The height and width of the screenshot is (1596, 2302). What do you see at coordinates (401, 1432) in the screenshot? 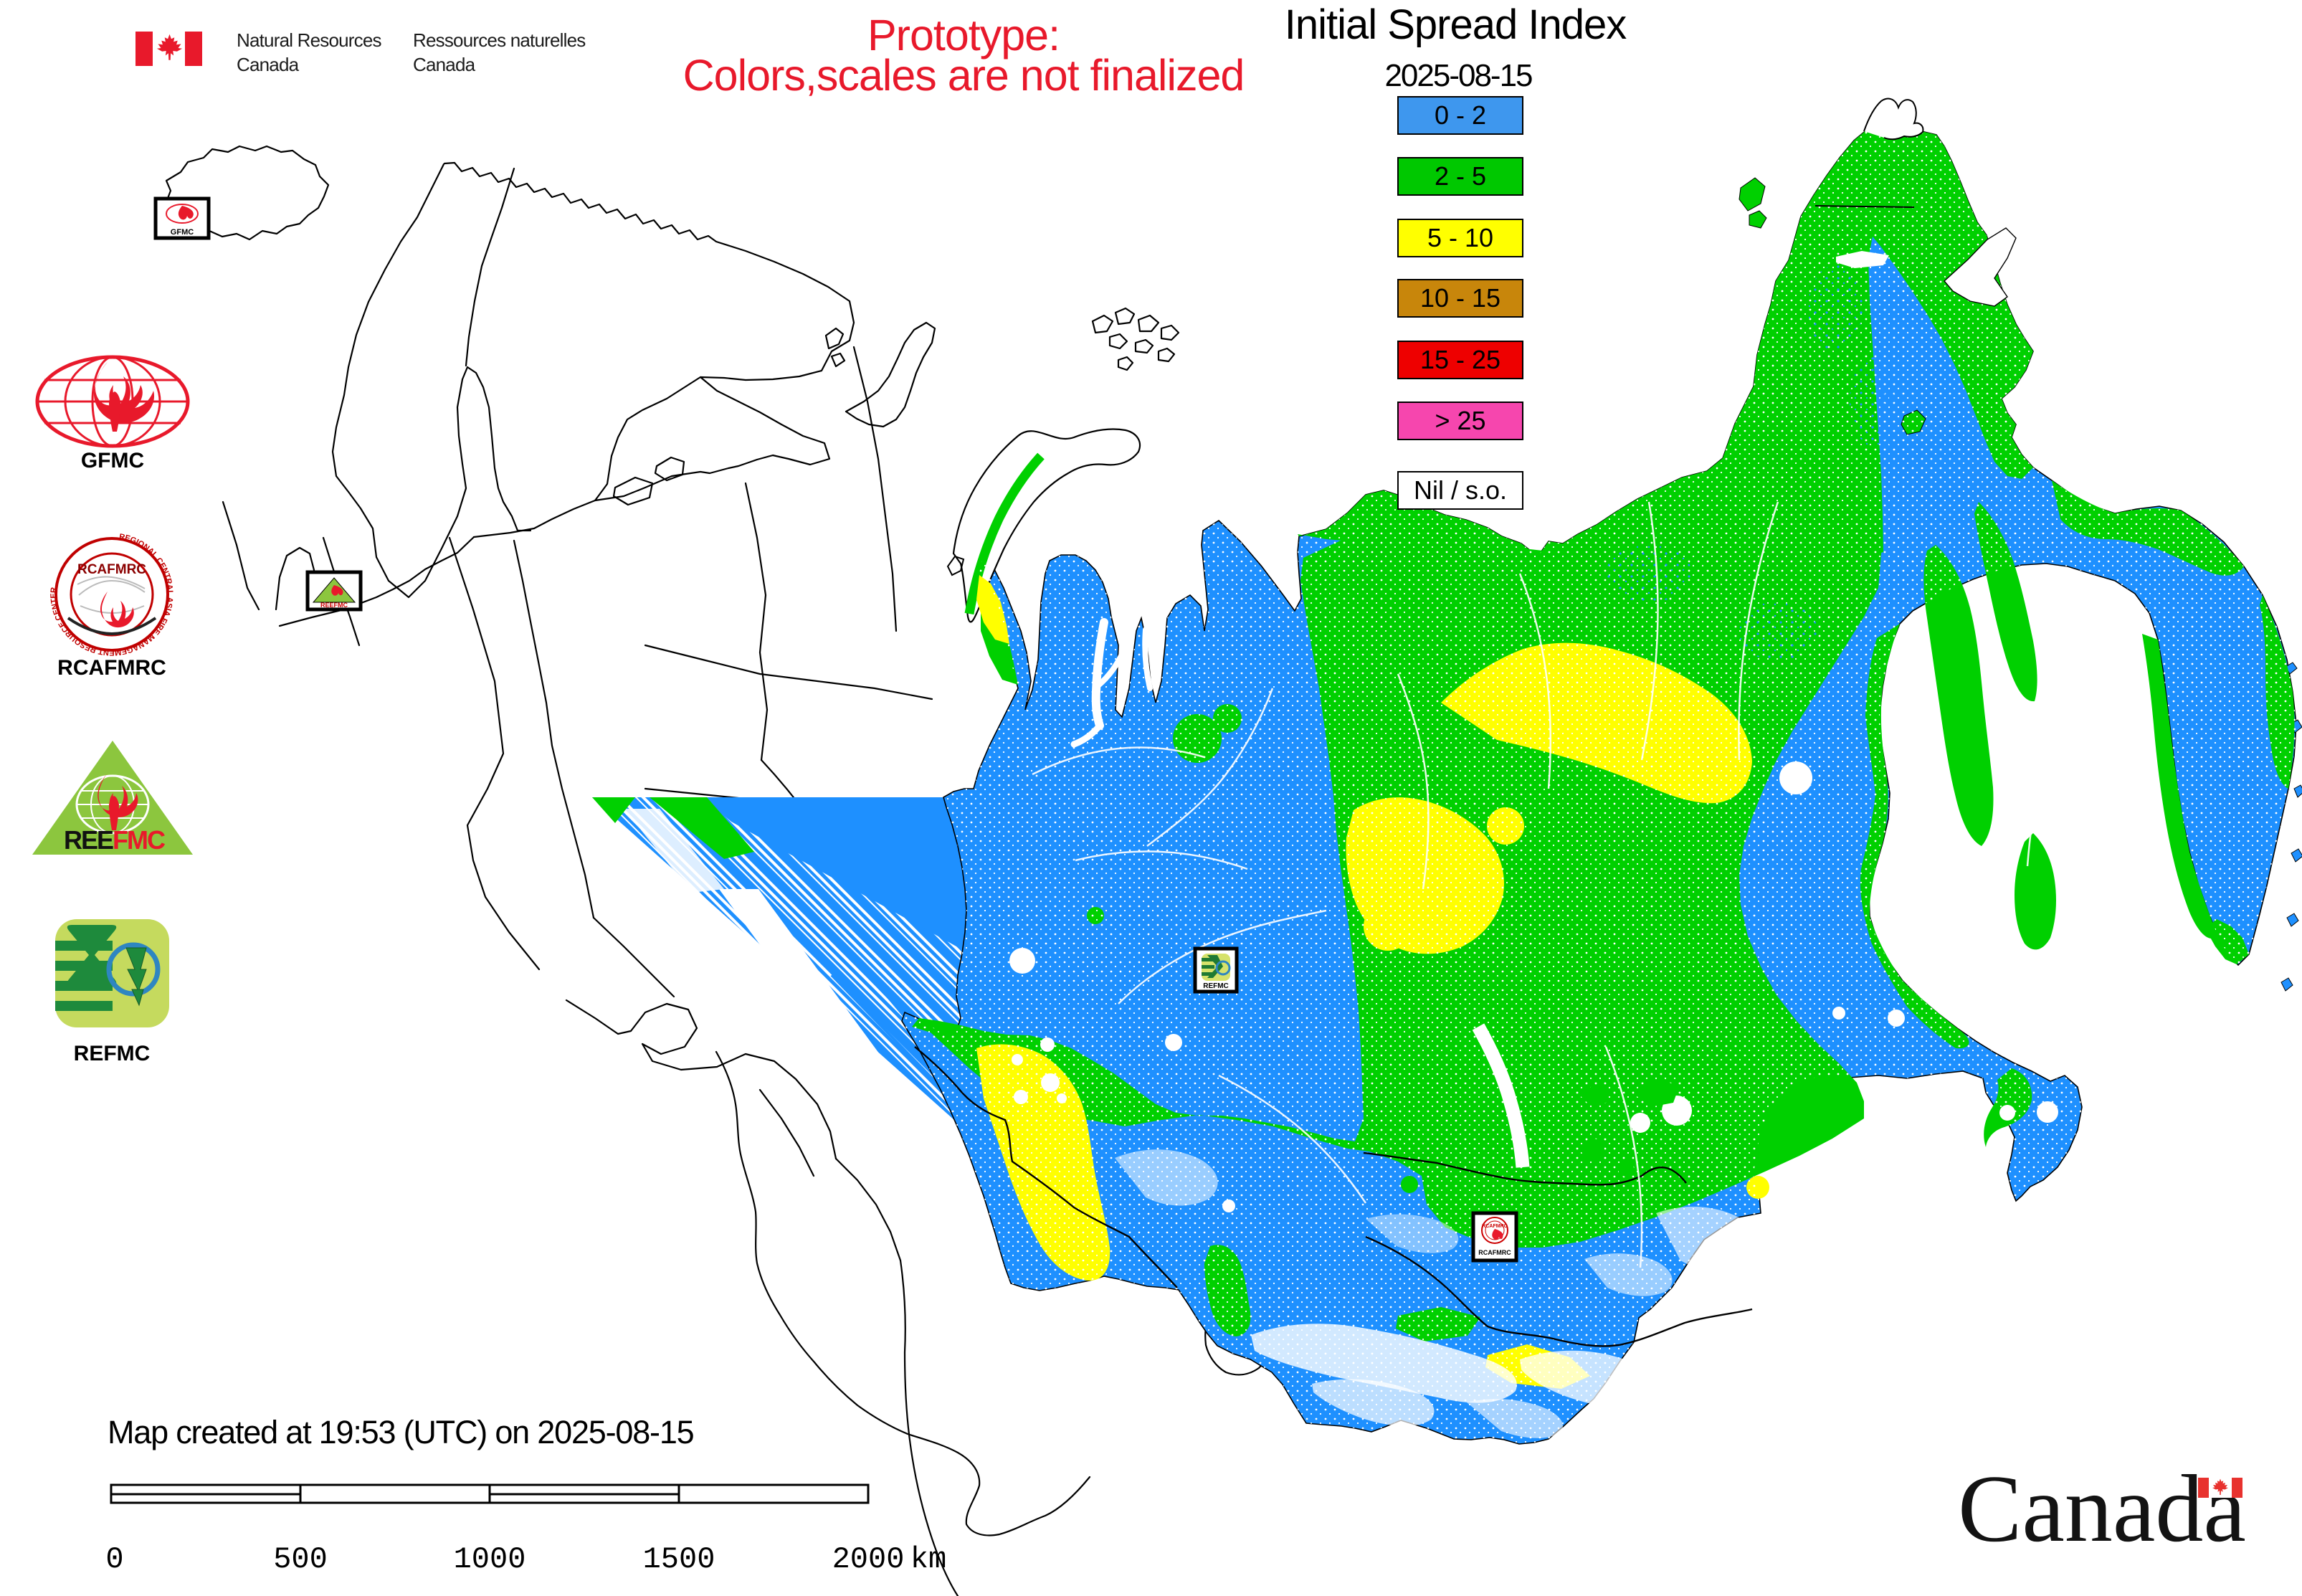
I see `svg-text:Map created at 19:53 (UTC) on: Map created at 19:53 (UTC) on 2025-08-15` at bounding box center [401, 1432].